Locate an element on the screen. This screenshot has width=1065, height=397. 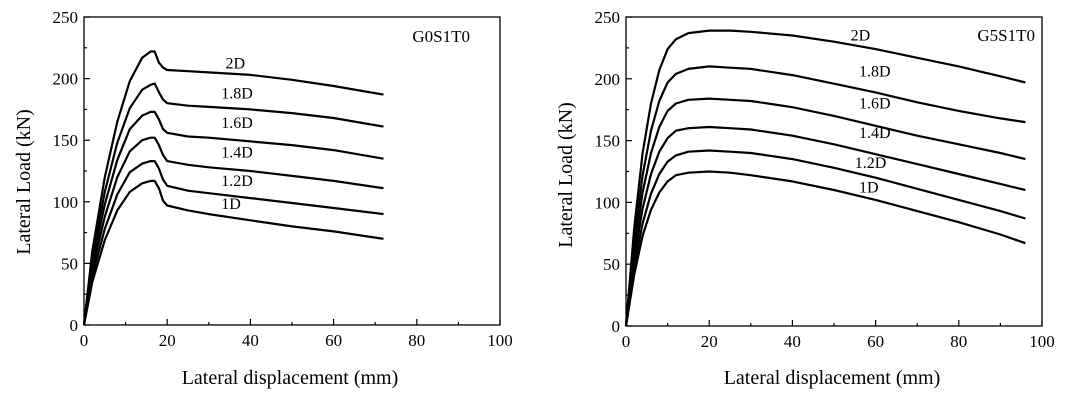
series-line-1-2d is located at coordinates (233, 243).